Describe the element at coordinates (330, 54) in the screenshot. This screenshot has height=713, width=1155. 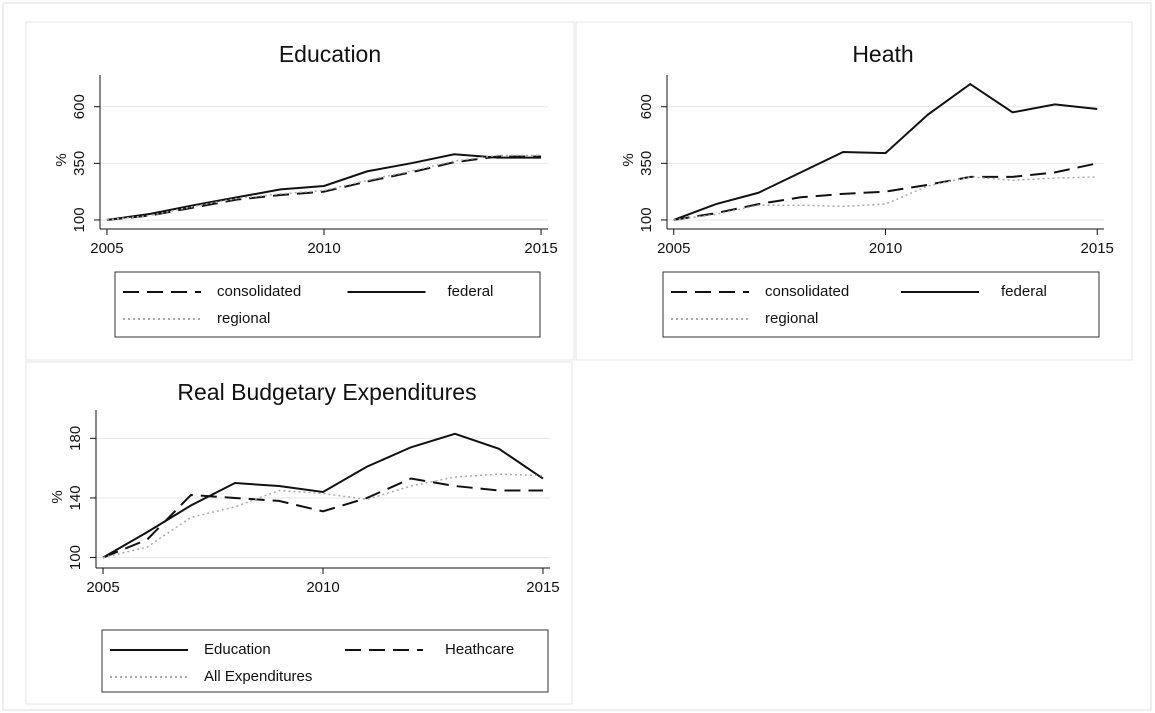
I see `chart-title: Education` at that location.